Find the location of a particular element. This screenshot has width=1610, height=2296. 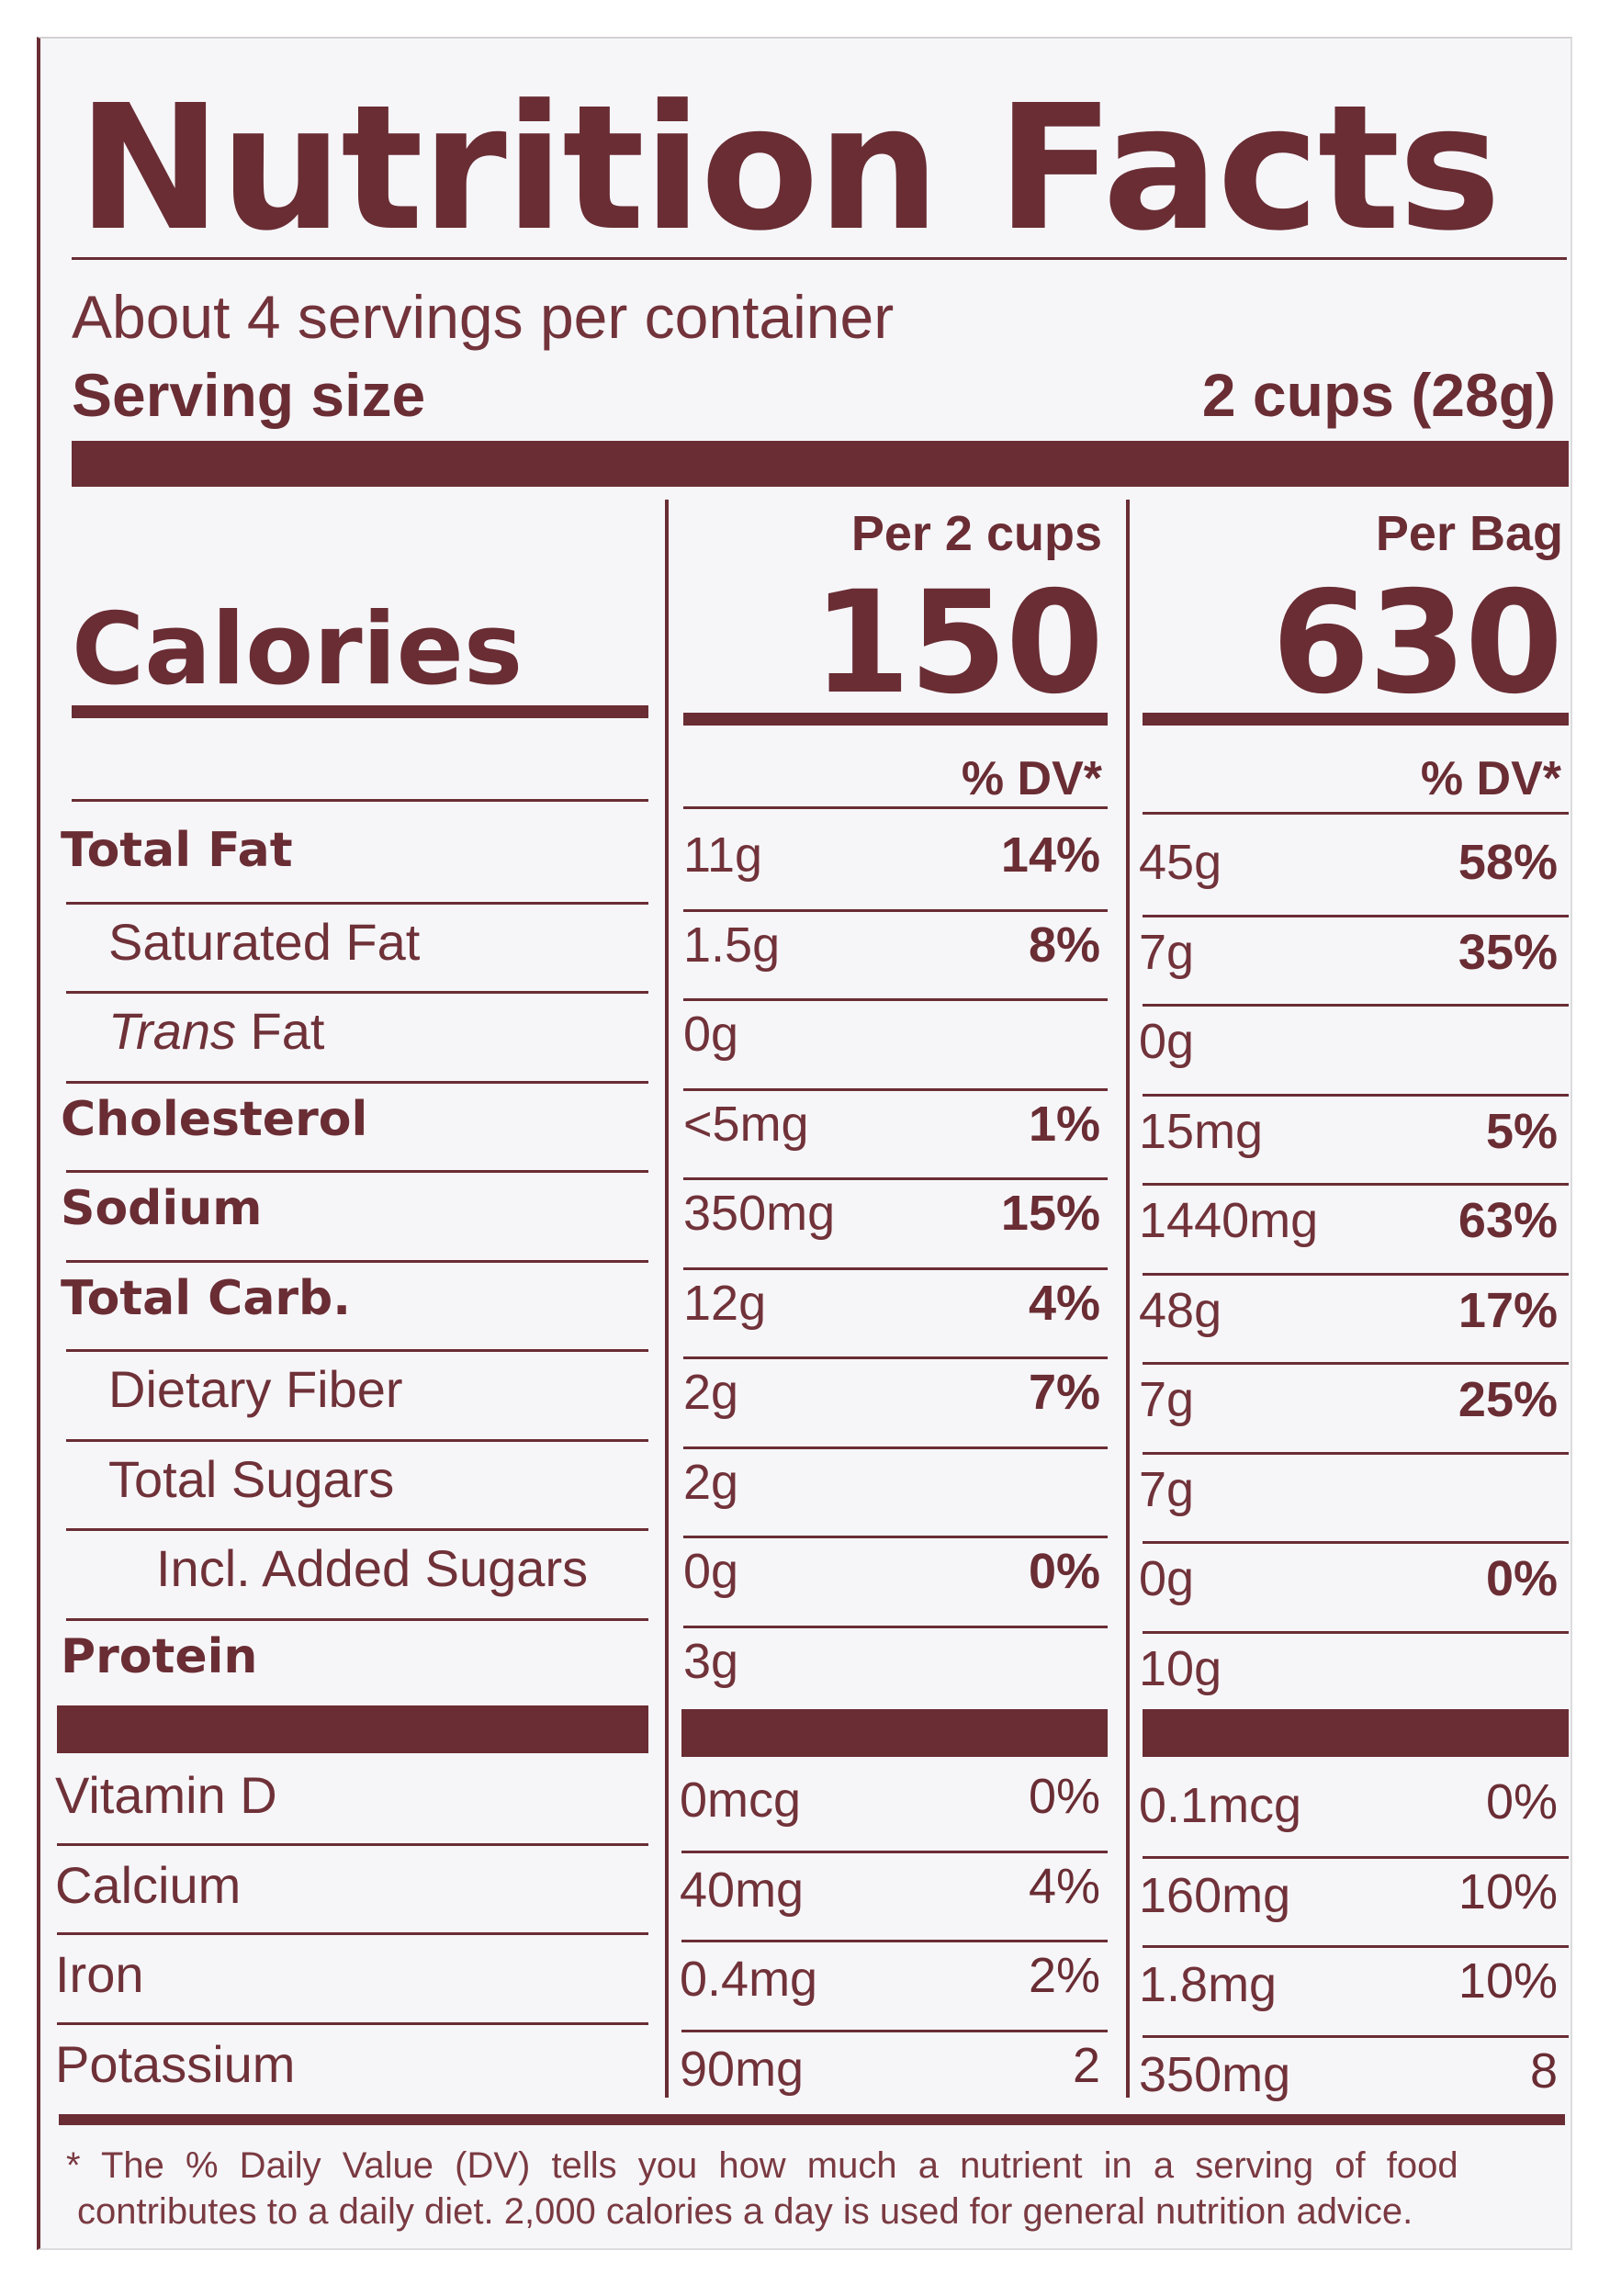

column-2-amount: 1.8mg is located at coordinates (1209, 1984).